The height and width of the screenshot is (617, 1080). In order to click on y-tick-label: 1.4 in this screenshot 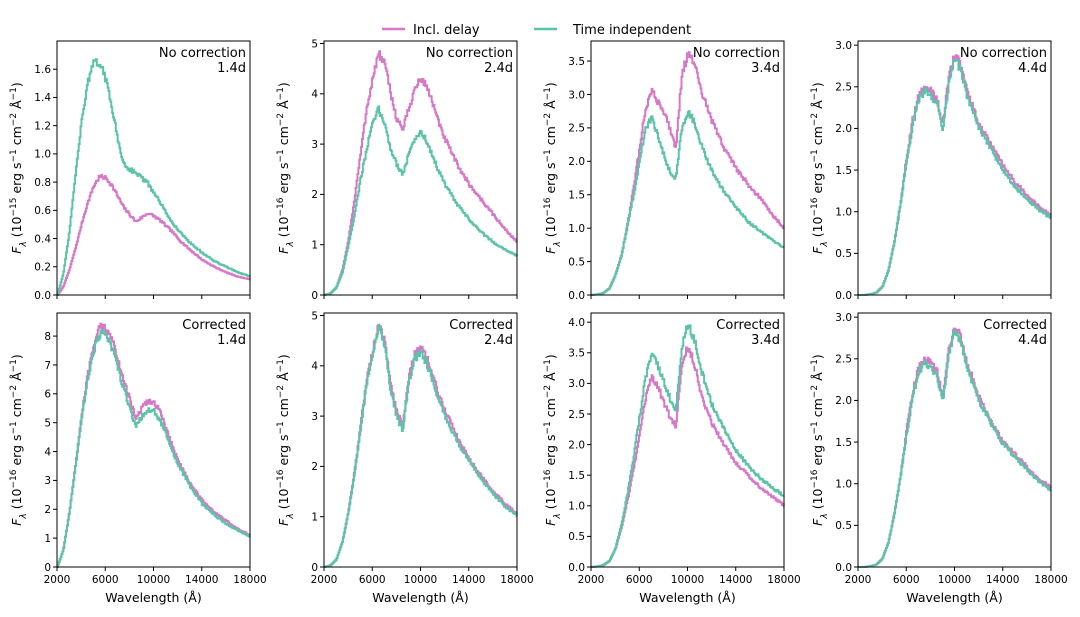, I will do `click(42, 98)`.